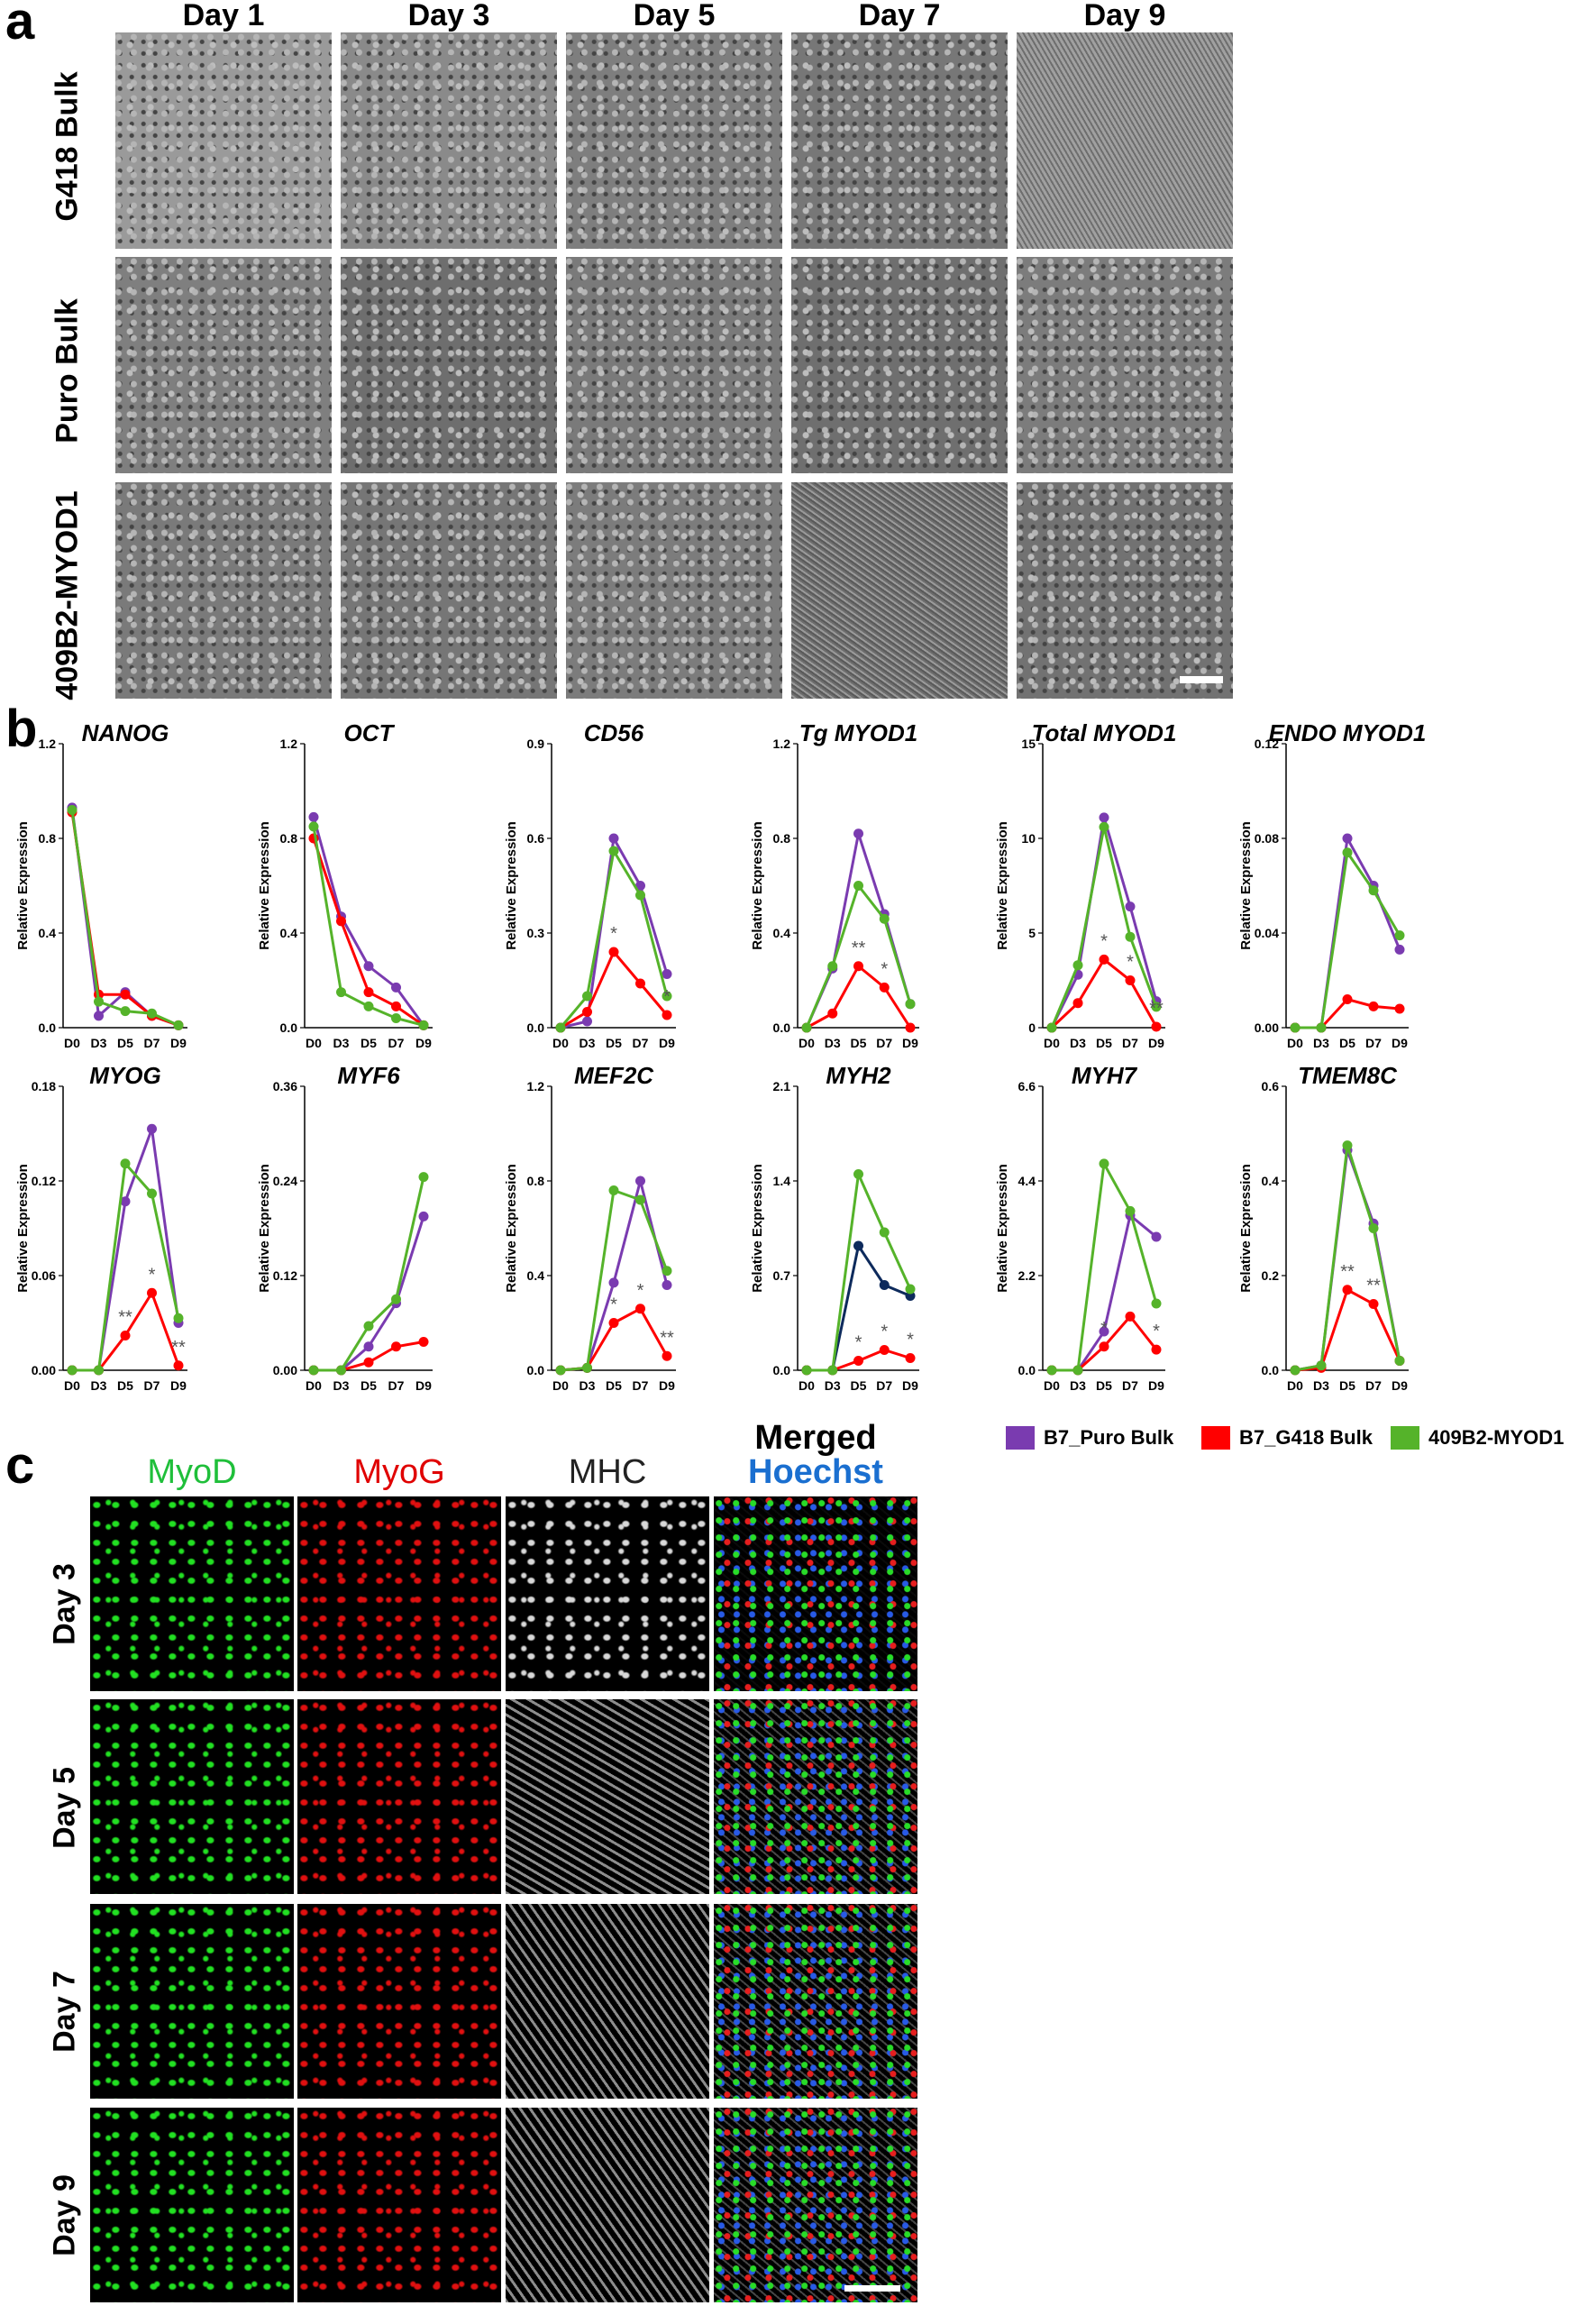 This screenshot has height=2324, width=1588. Describe the element at coordinates (64, 1808) in the screenshot. I see `fluor-row-label-day5: Day 5` at that location.